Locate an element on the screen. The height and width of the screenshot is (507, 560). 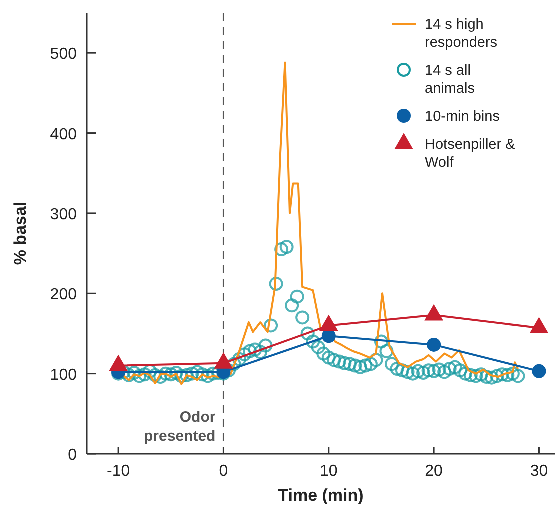
legend-label: 10-min bins is located at coordinates (462, 117).